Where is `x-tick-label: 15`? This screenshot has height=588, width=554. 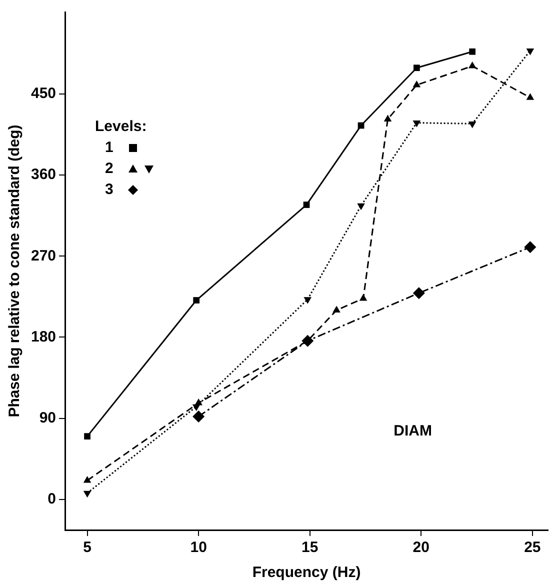 x-tick-label: 15 is located at coordinates (310, 547).